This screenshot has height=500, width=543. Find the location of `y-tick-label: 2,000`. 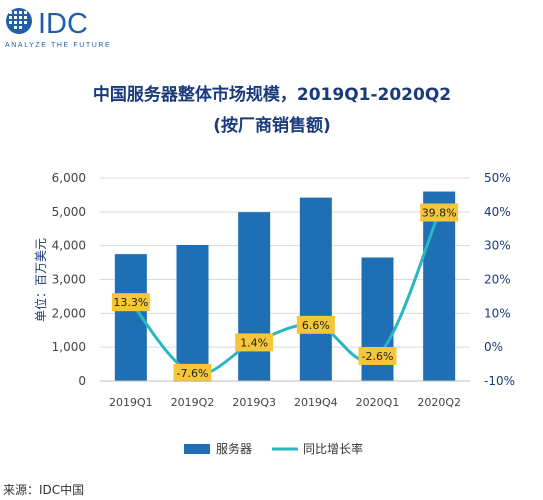

y-tick-label: 2,000 is located at coordinates (69, 313).